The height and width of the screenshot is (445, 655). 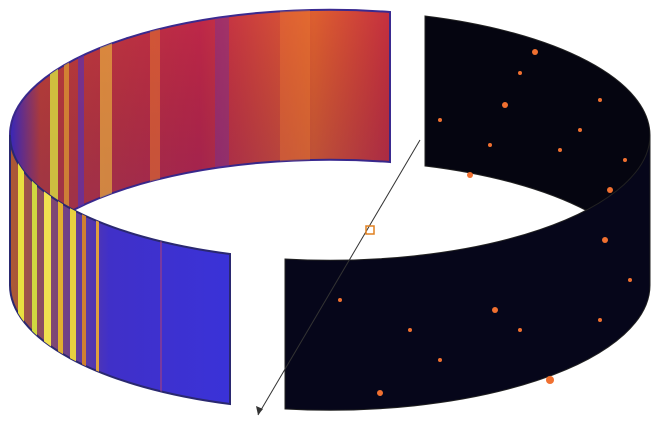 I want to click on front-rings, so click(x=90, y=269).